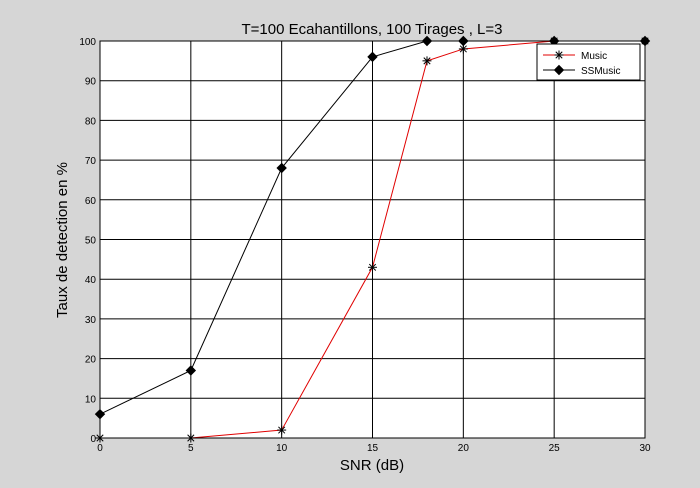  Describe the element at coordinates (62, 240) in the screenshot. I see `y-axis-label: Taux de detection en %` at that location.